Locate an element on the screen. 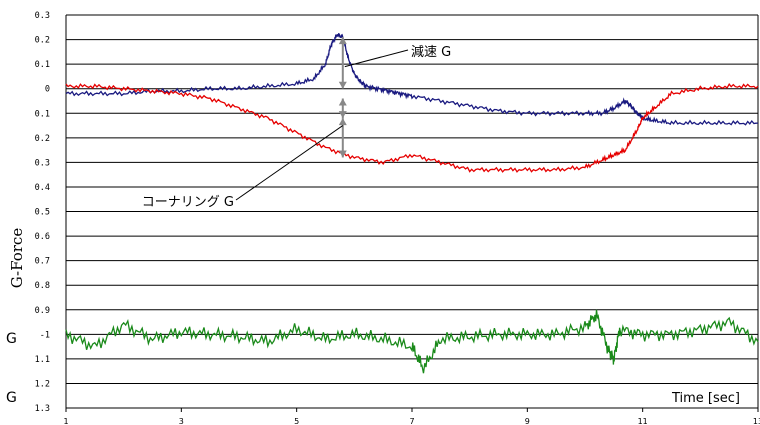 This screenshot has width=760, height=425. y-tick-label: 0 is located at coordinates (47, 90).